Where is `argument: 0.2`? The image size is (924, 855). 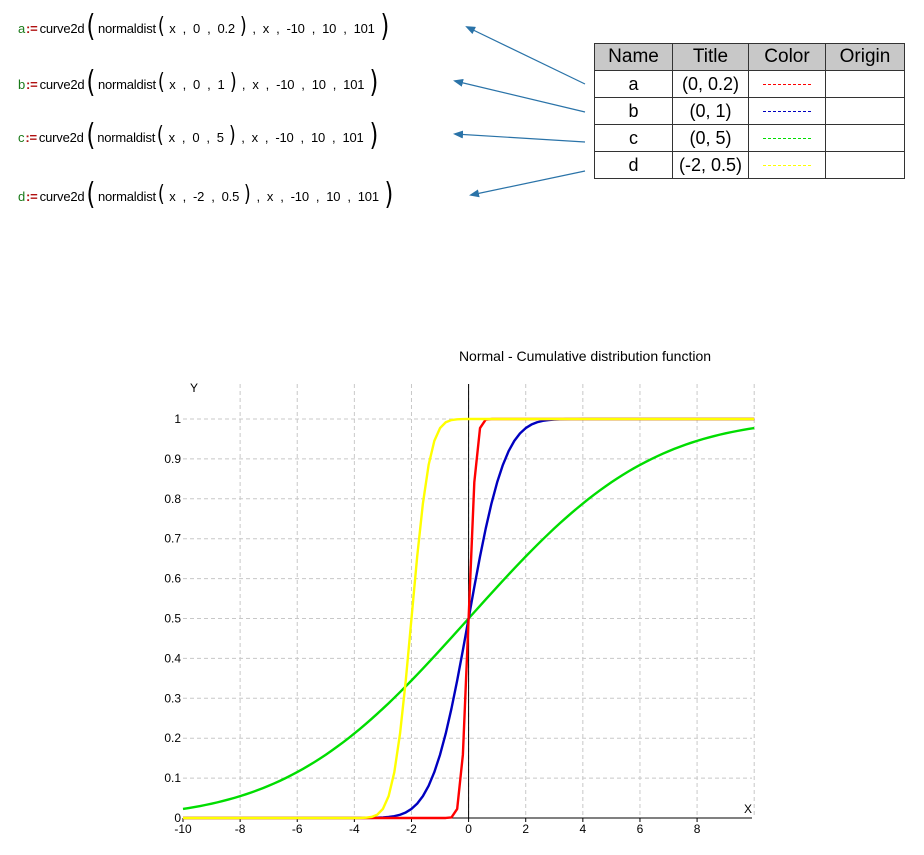 argument: 0.2 is located at coordinates (226, 28).